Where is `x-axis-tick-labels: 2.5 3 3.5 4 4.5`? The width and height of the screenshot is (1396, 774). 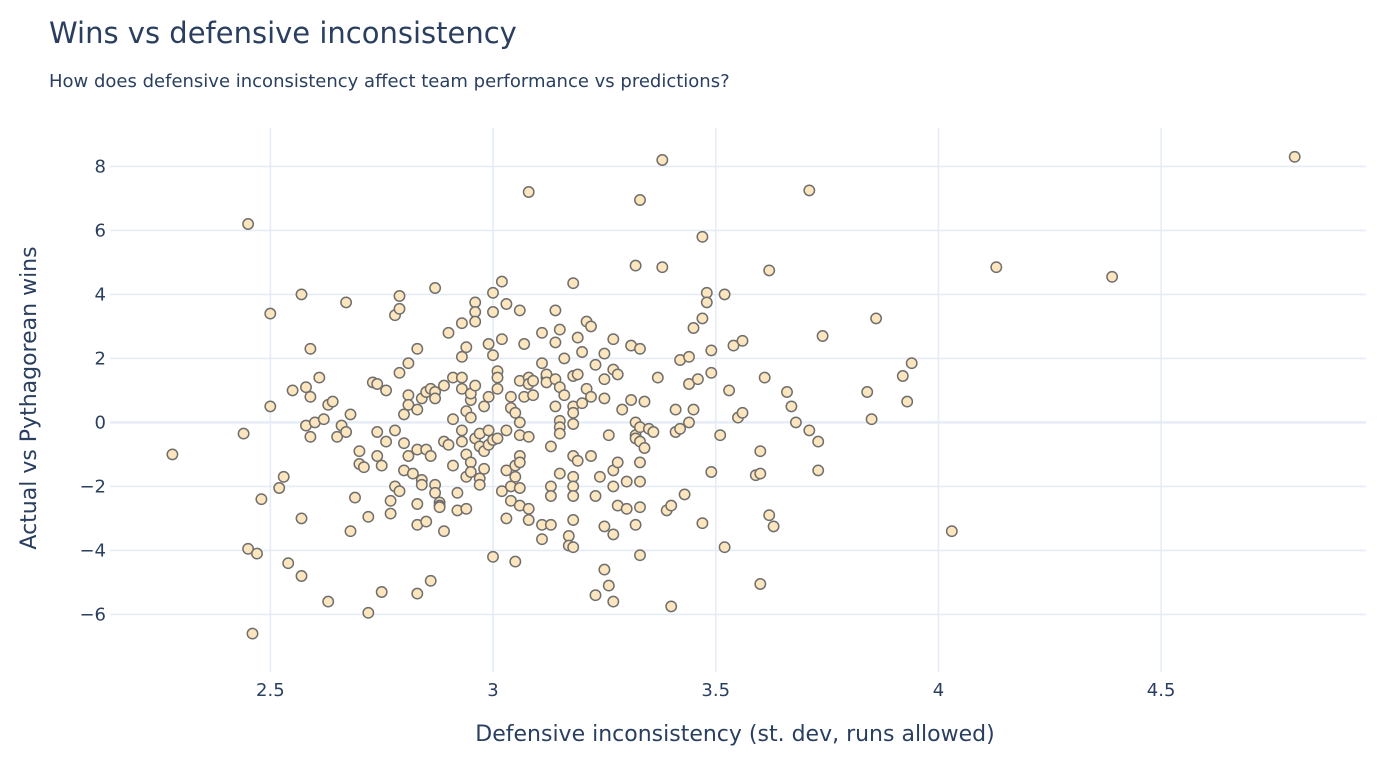 x-axis-tick-labels: 2.5 3 3.5 4 4.5 is located at coordinates (715, 690).